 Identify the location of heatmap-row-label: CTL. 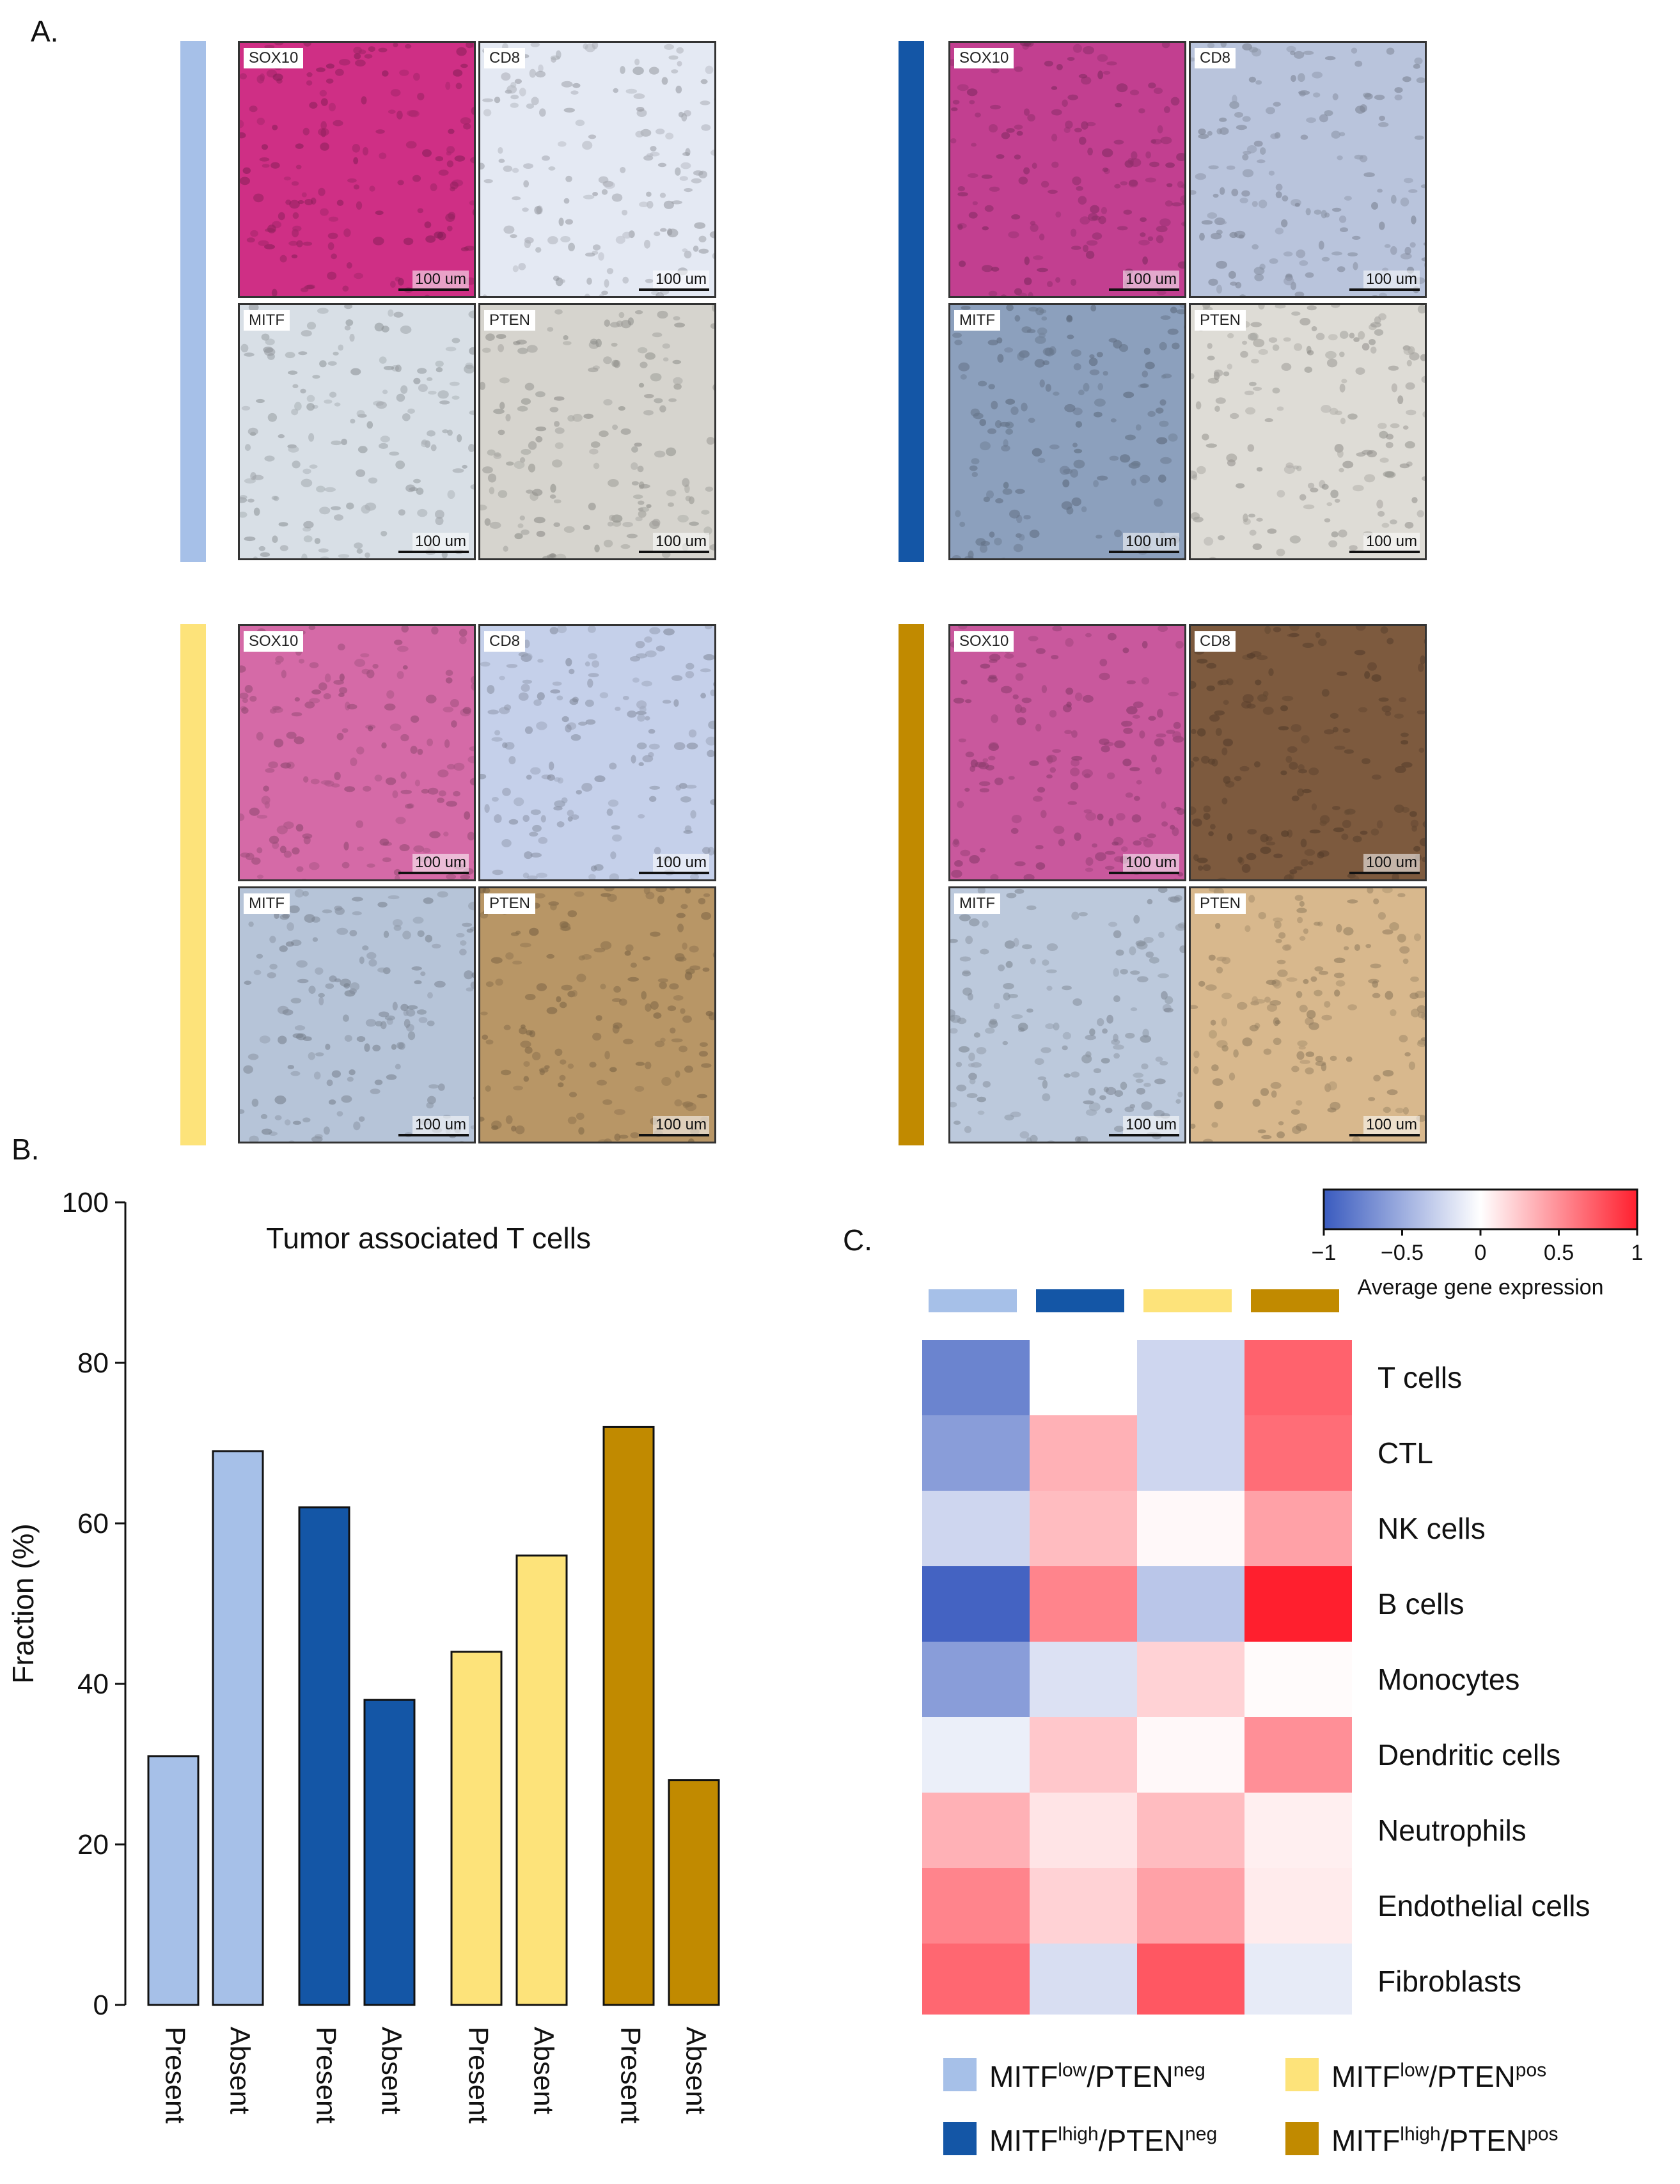
(1406, 1453).